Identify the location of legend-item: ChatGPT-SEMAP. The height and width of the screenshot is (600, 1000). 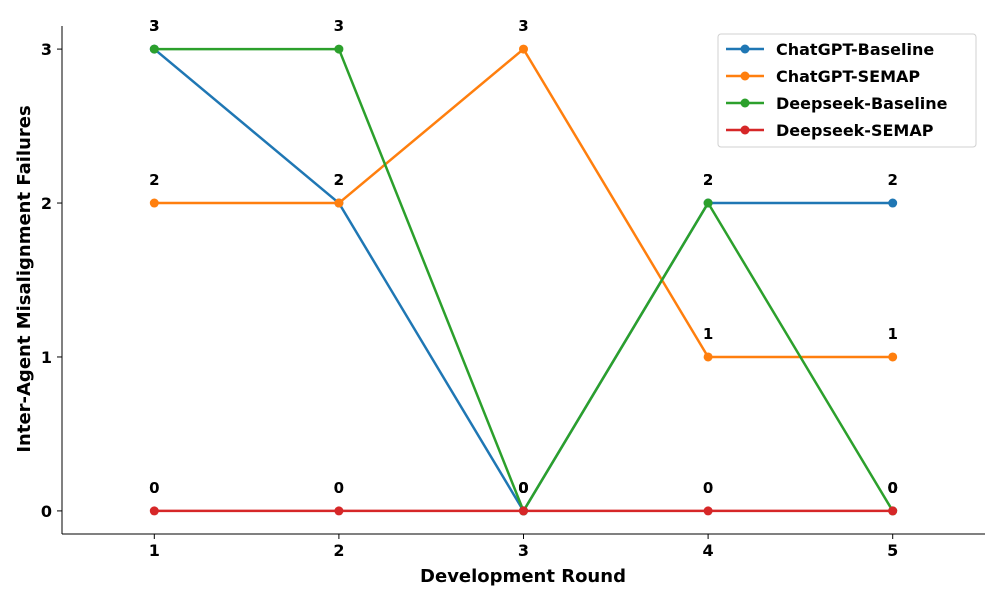
(823, 76).